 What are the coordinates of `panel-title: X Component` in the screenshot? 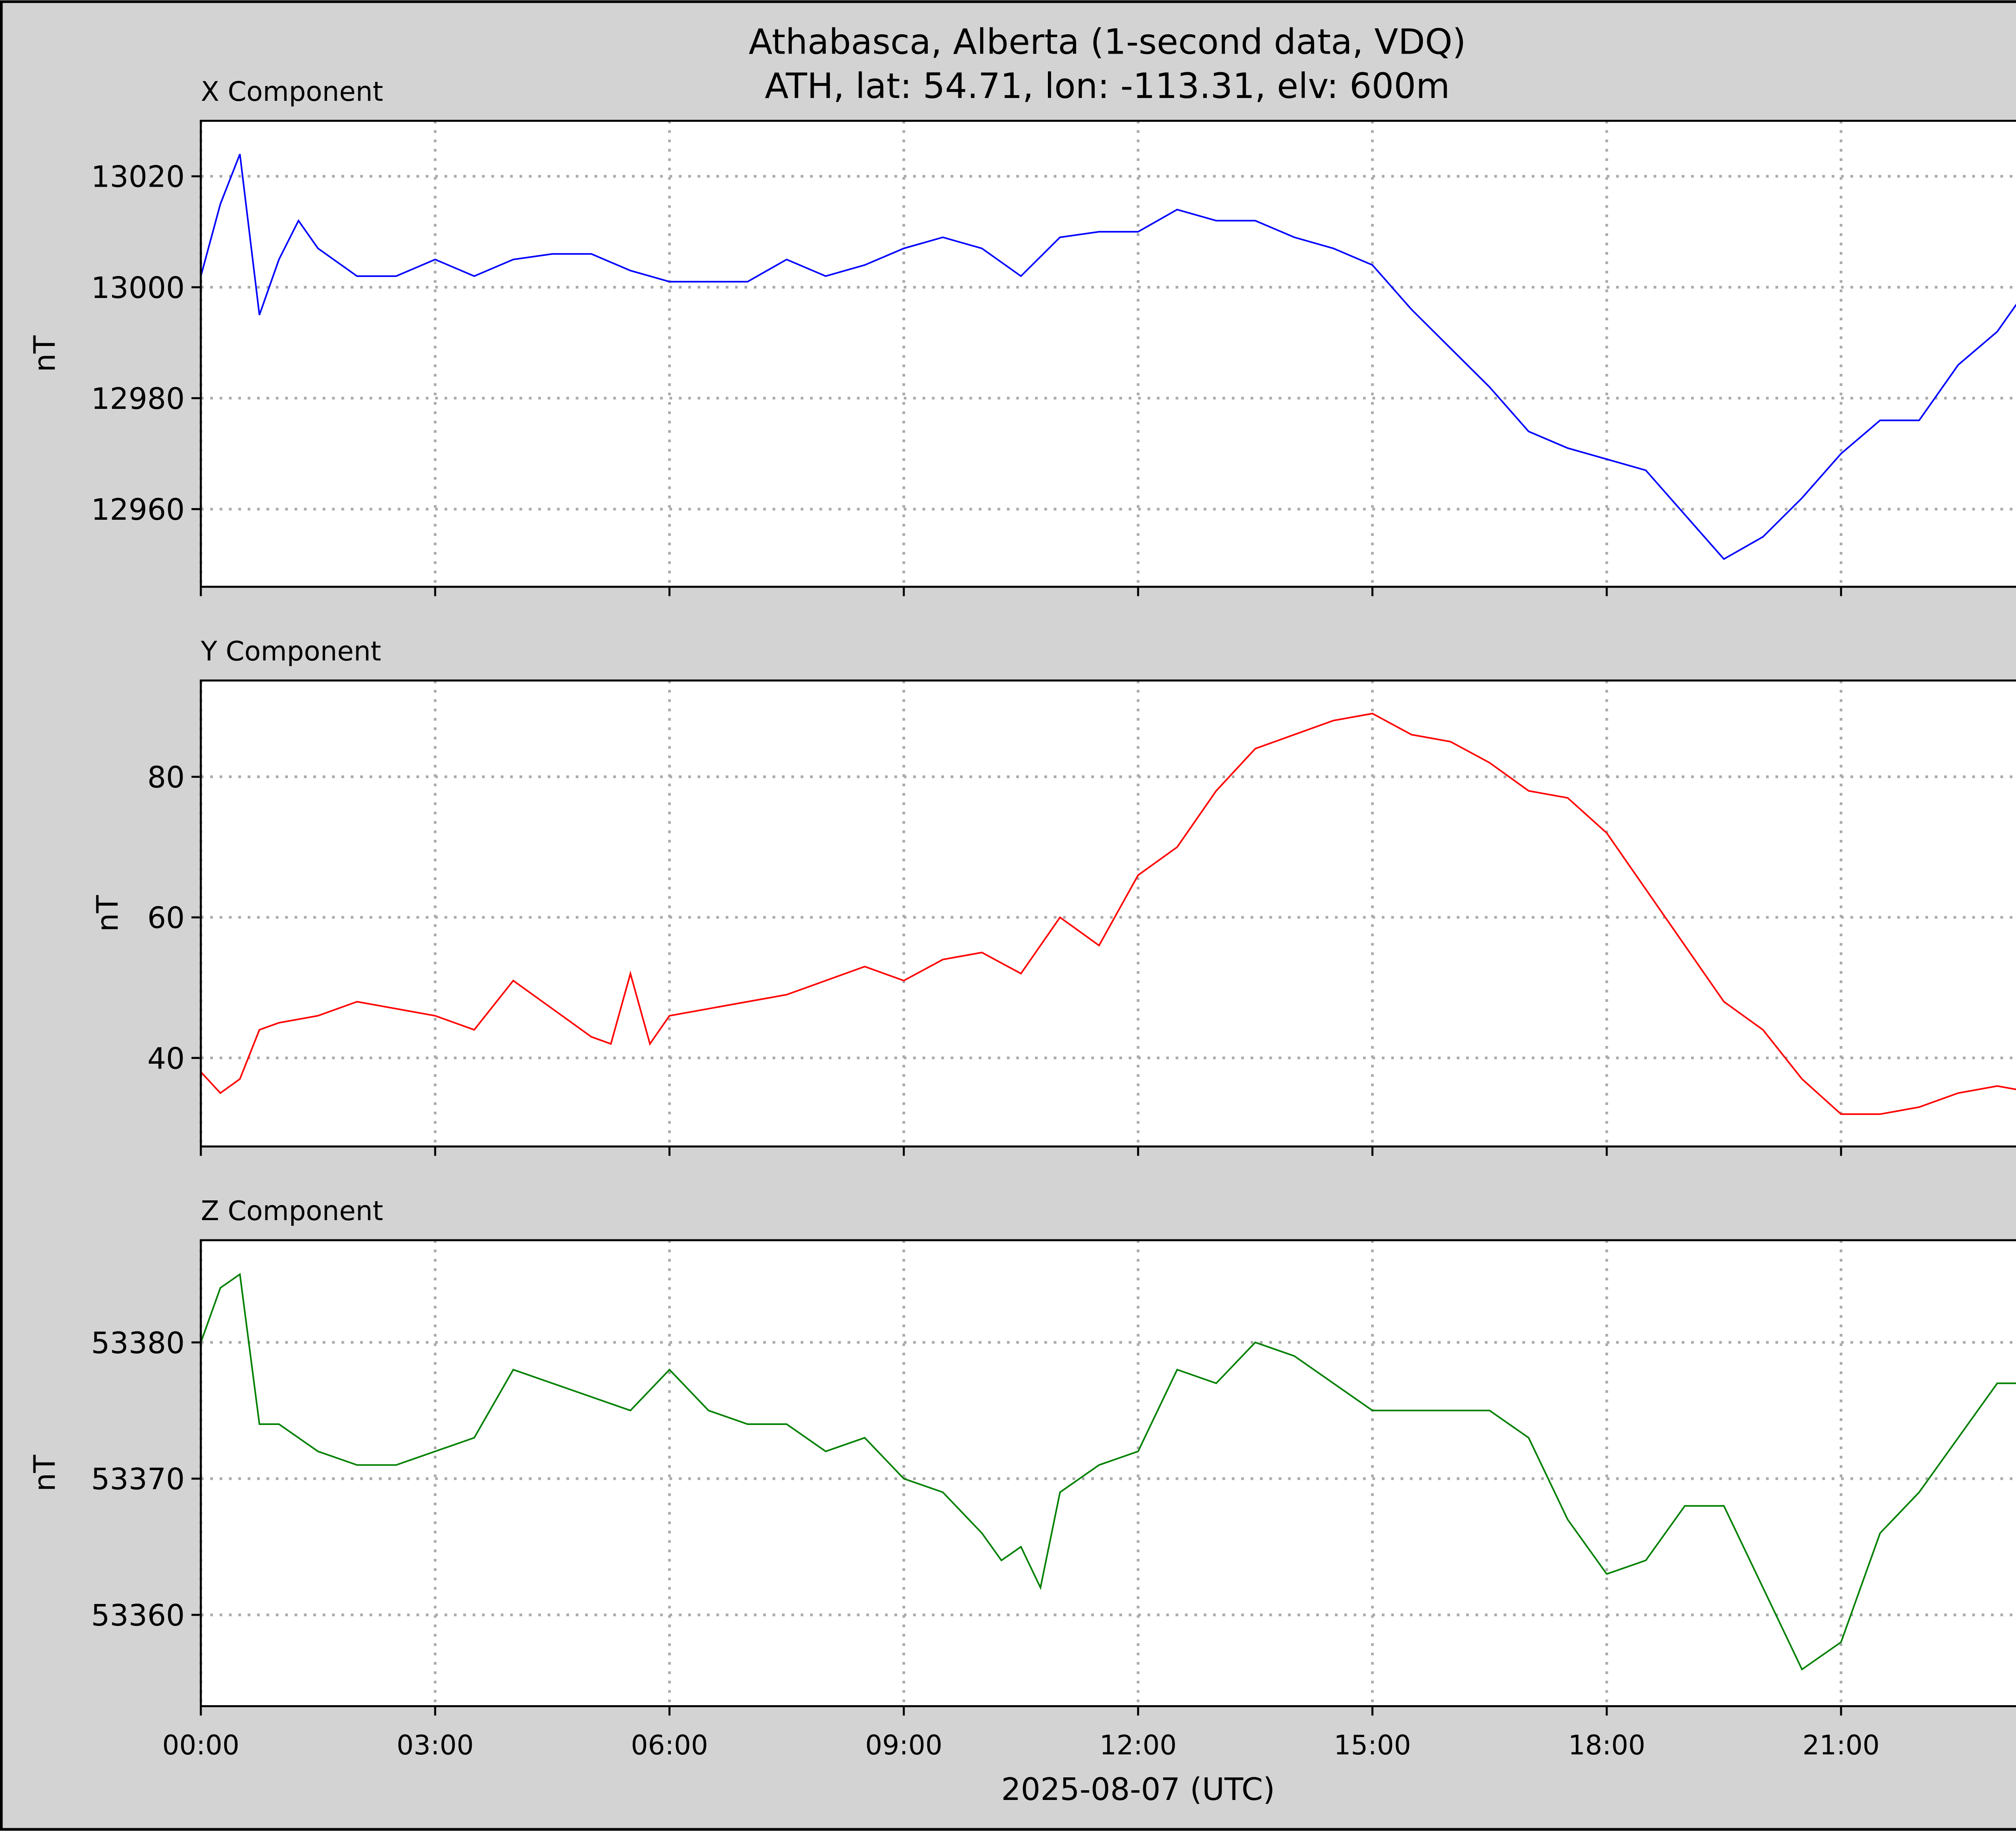 It's located at (292, 91).